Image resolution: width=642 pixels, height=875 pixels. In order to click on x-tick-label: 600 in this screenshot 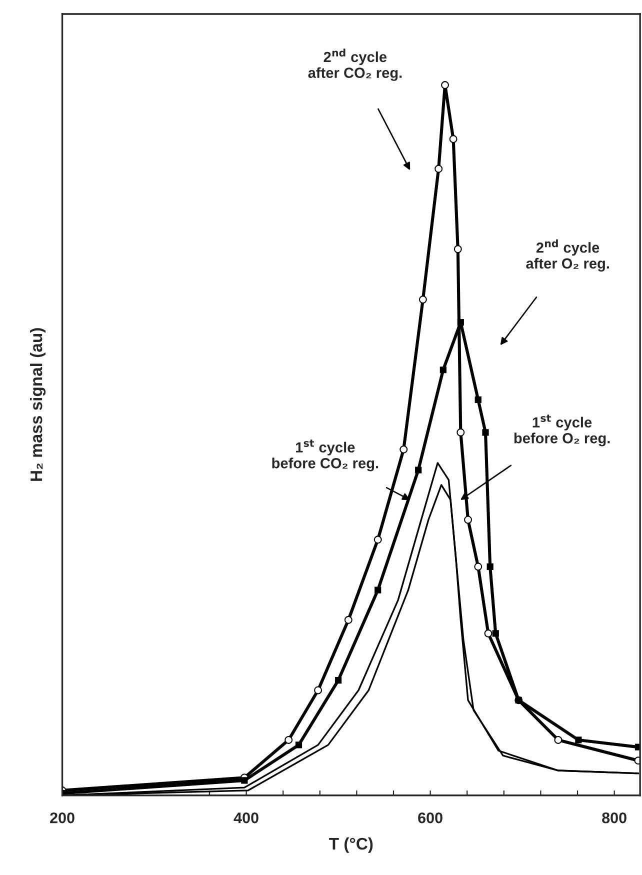, I will do `click(430, 818)`.